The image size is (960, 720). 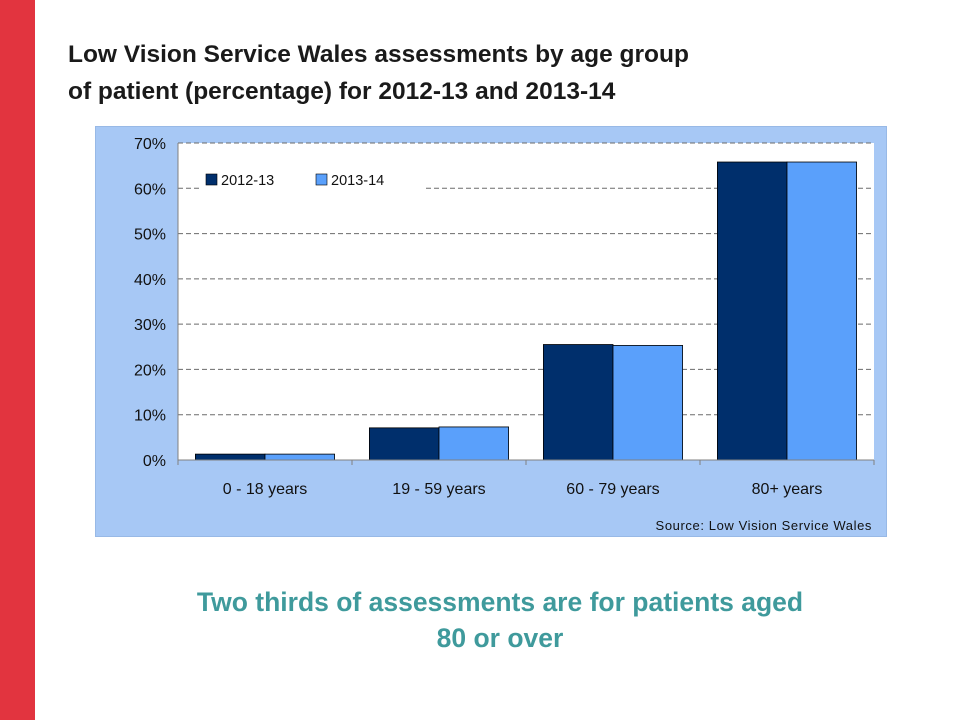 I want to click on y-tick-label: 30%, so click(x=150, y=325).